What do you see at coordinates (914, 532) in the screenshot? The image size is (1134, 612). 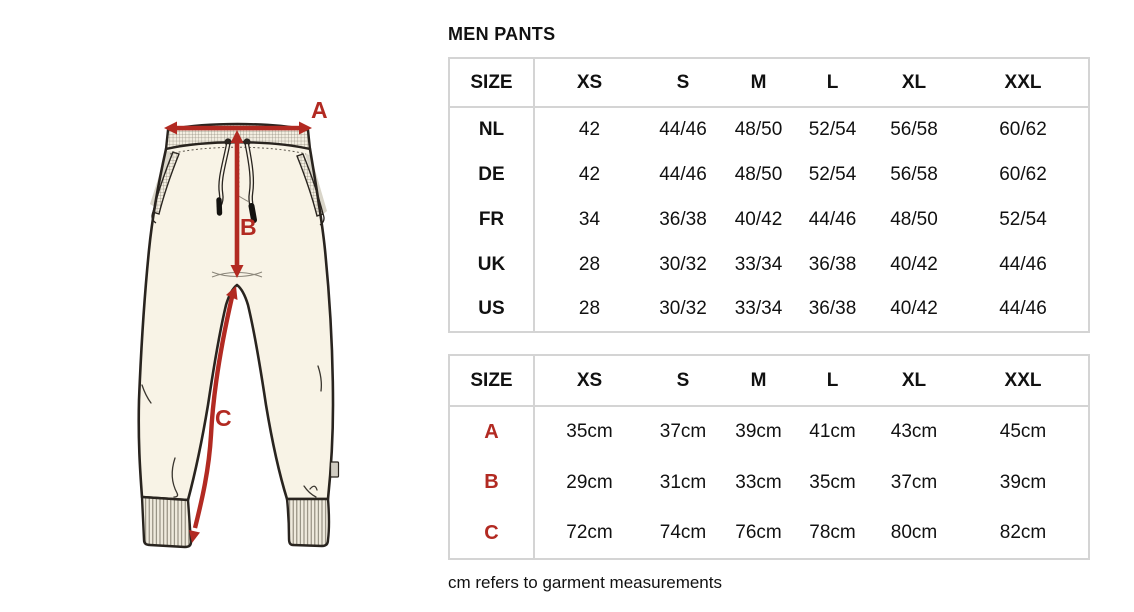 I see `table-cell: 80cm` at bounding box center [914, 532].